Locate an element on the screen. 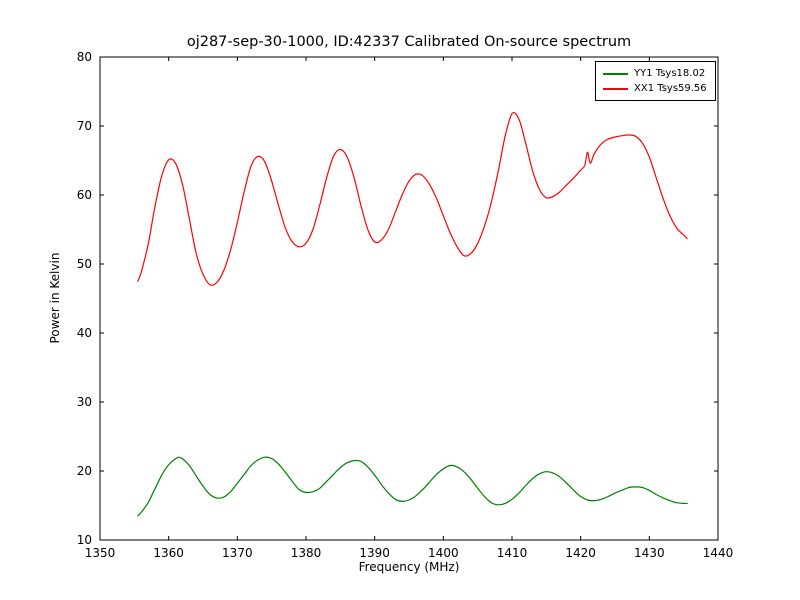  y-tick-label: 60 is located at coordinates (84, 195).